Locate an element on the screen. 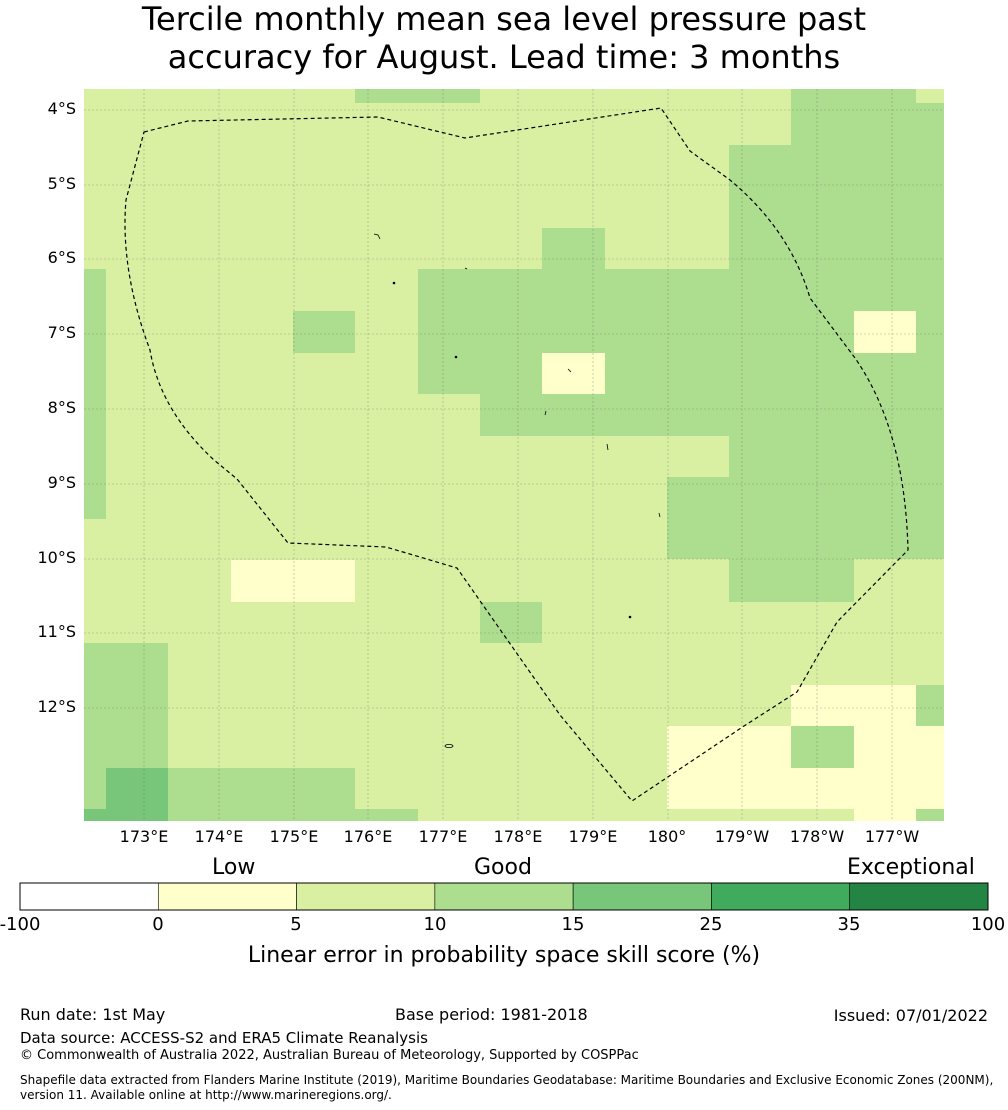  lat-label: 5°S is located at coordinates (61, 183).